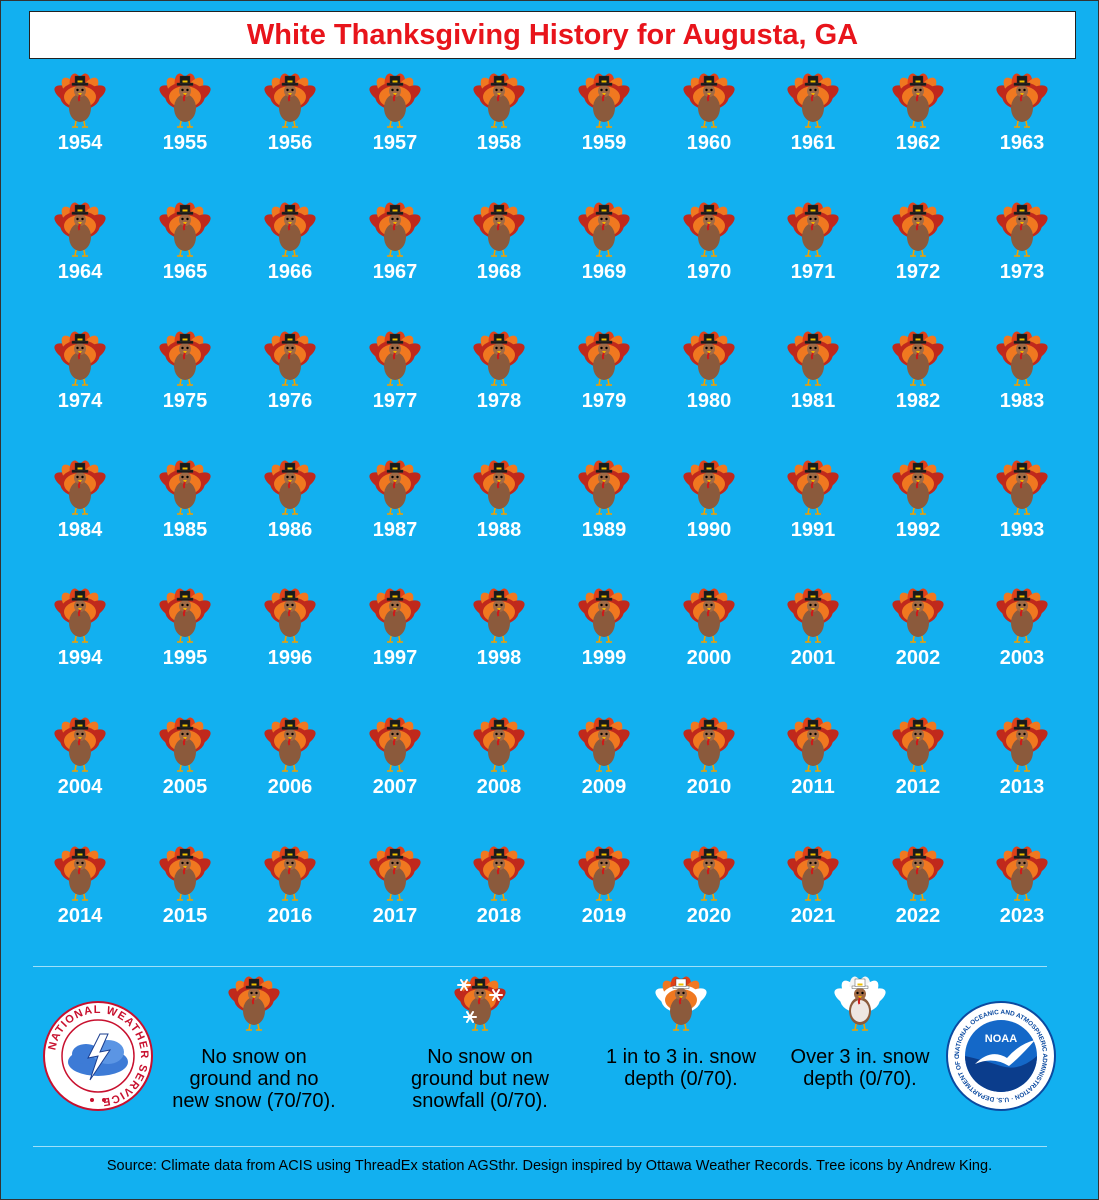 The height and width of the screenshot is (1200, 1099). Describe the element at coordinates (918, 530) in the screenshot. I see `year-label: 1992` at that location.